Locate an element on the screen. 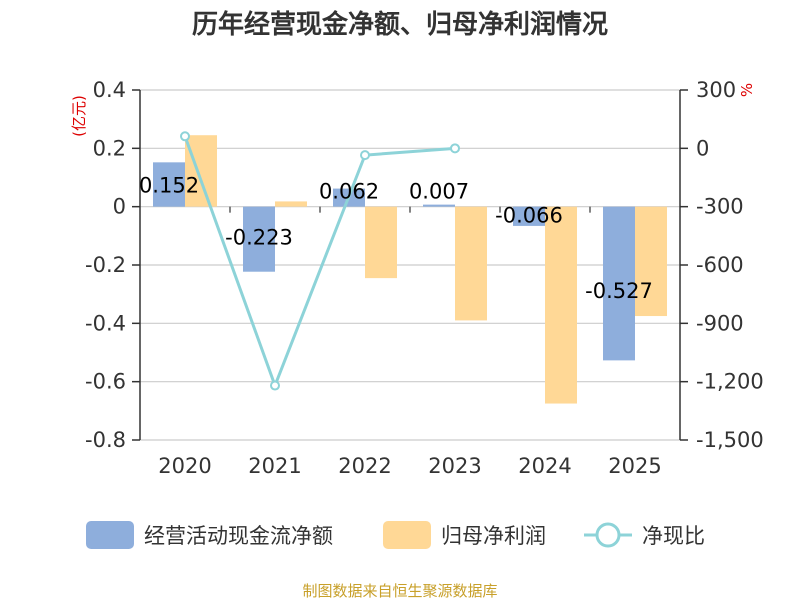  left-tick-label: -0.8 is located at coordinates (105, 440).